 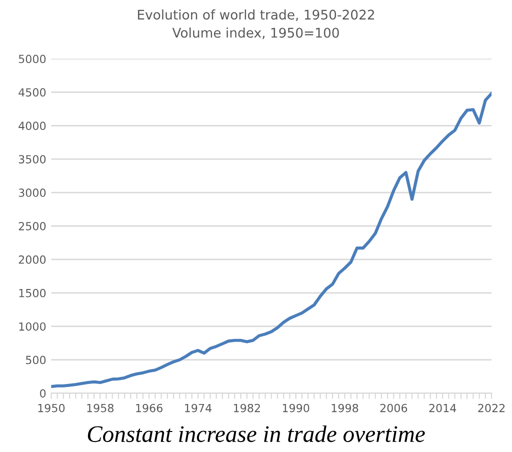 What do you see at coordinates (149, 408) in the screenshot?
I see `x-tick-label: 1966` at bounding box center [149, 408].